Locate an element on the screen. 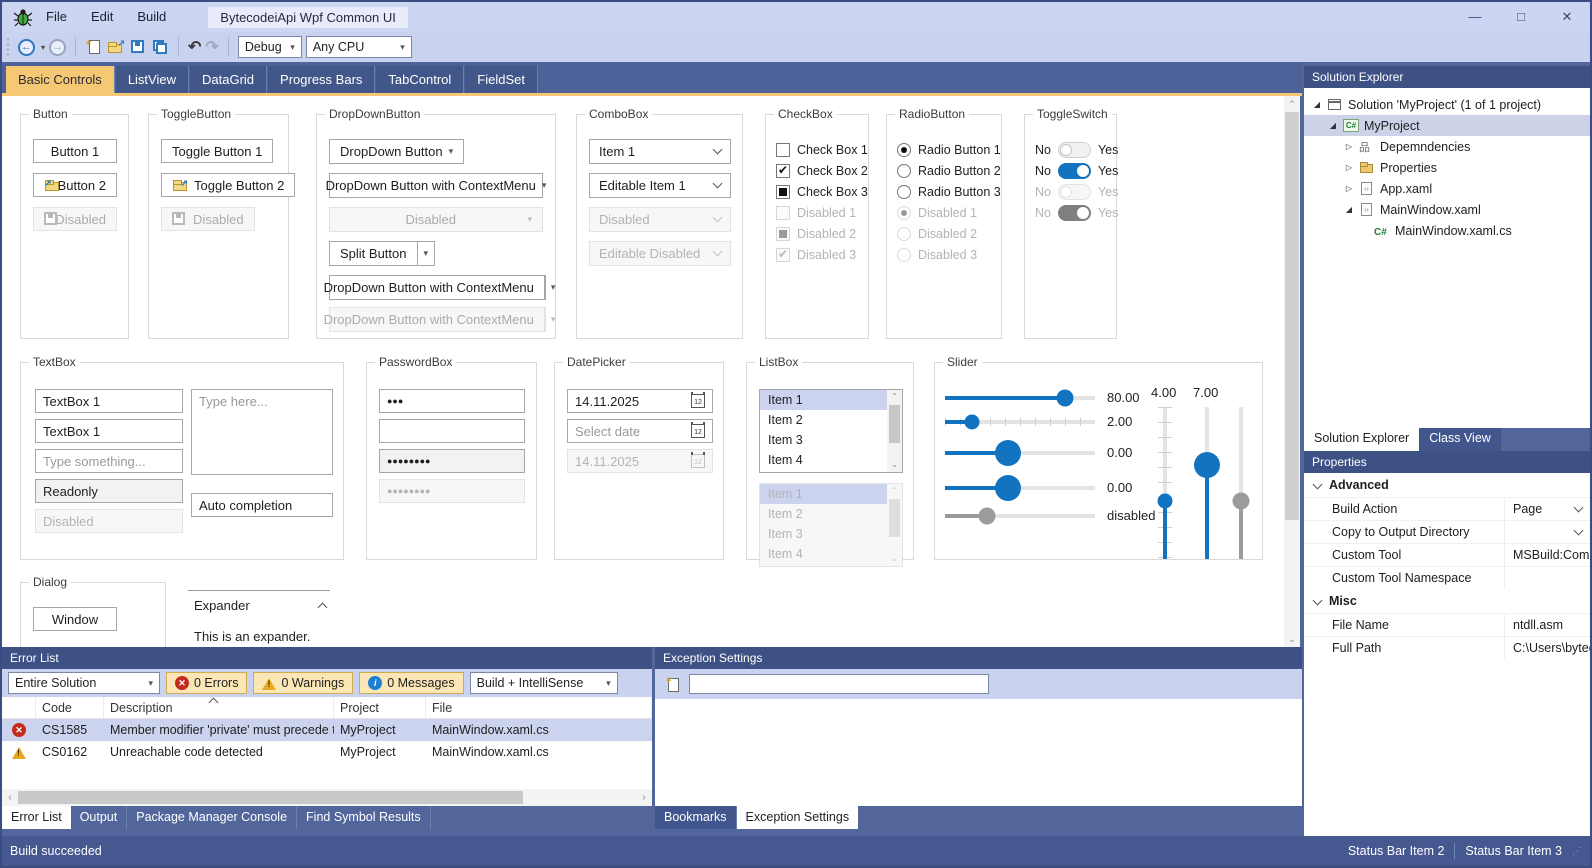 The height and width of the screenshot is (868, 1592). tab-solution-explorer: Solution Explorer is located at coordinates (1362, 439).